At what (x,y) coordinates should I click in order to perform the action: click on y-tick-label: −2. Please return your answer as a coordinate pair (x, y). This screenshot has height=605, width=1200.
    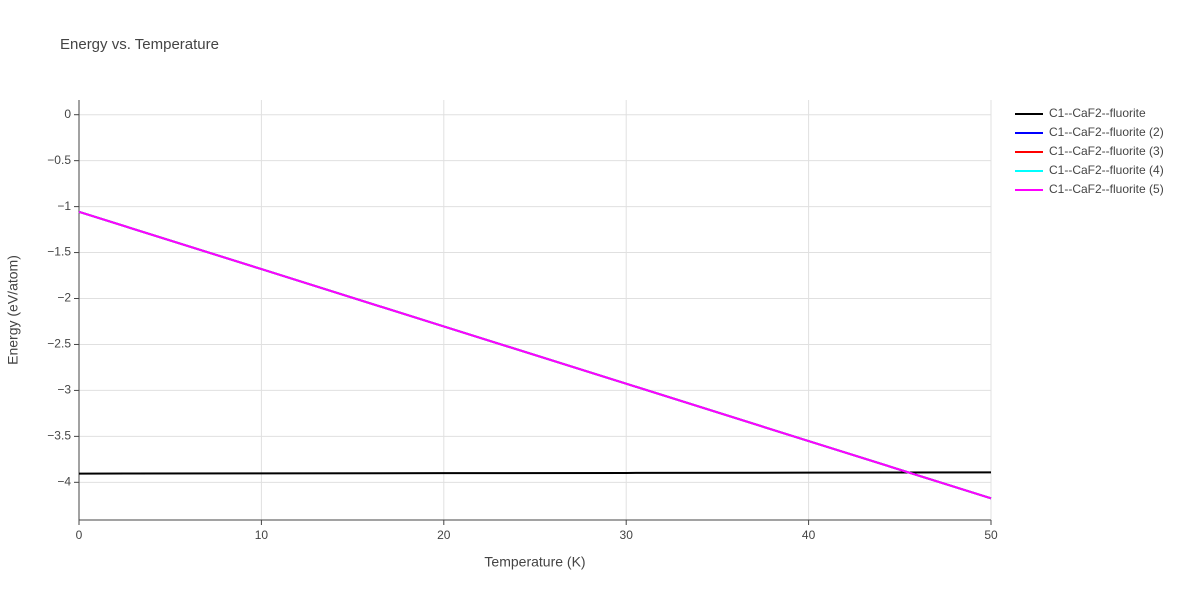
    Looking at the image, I should click on (64, 298).